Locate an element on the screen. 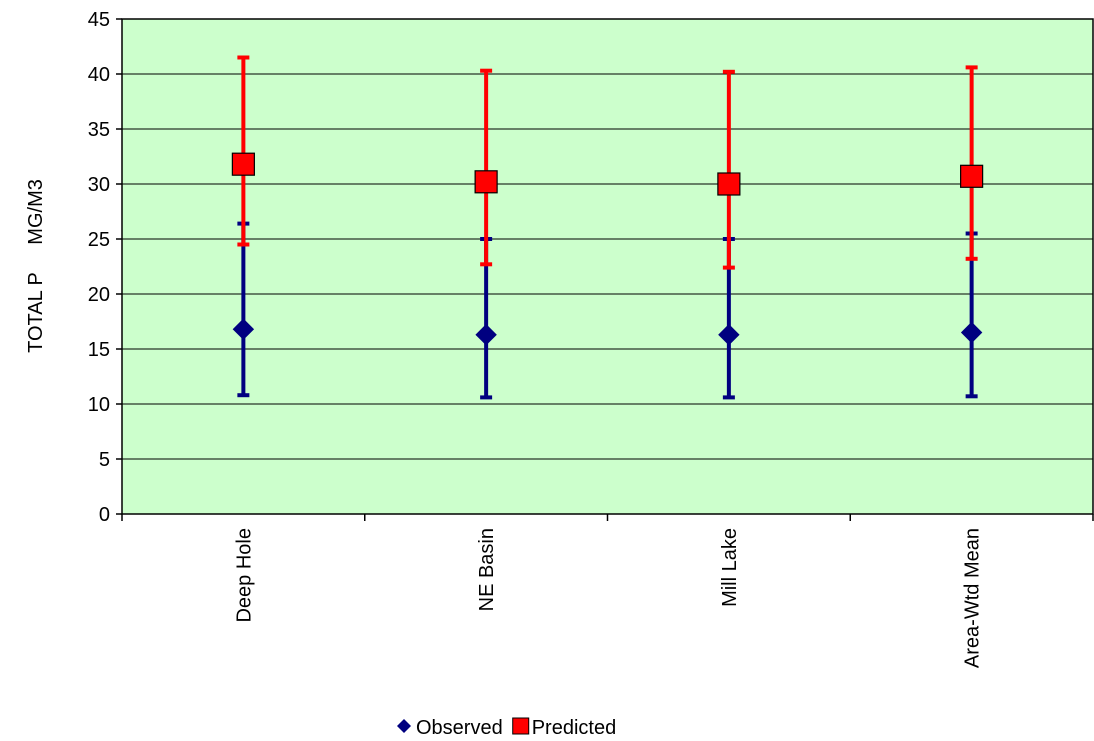 The height and width of the screenshot is (741, 1094). x-tick-label: Deep Hole is located at coordinates (244, 575).